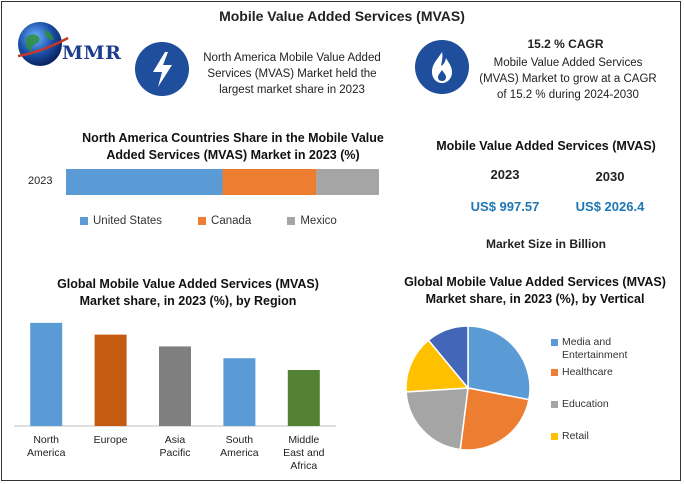  What do you see at coordinates (595, 348) in the screenshot?
I see `legend-label: Media and Entertainment` at bounding box center [595, 348].